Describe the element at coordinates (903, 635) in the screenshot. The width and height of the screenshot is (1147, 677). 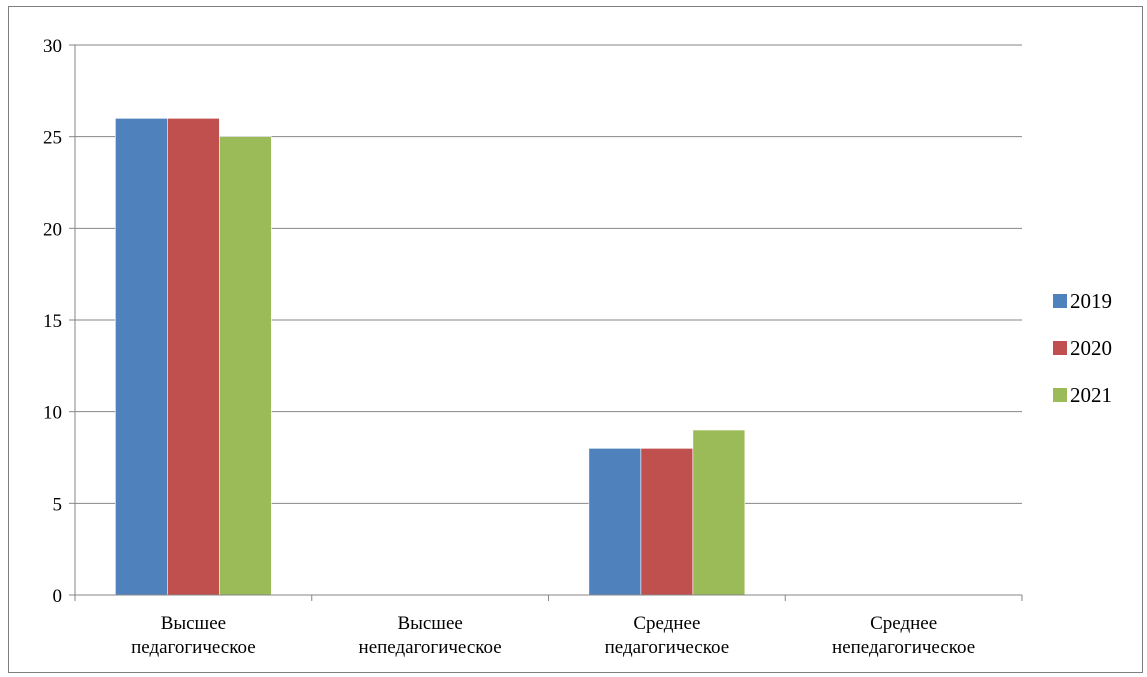
I see `x-category-label: Среднее непедагогическое` at that location.